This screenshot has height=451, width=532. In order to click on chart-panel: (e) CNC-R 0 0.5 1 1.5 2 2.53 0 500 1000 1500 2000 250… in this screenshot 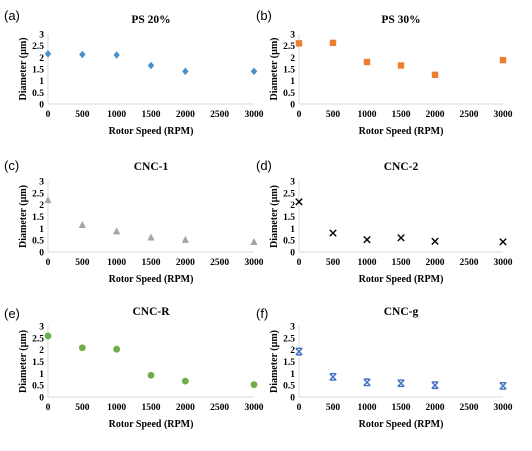, I will do `click(134, 368)`.